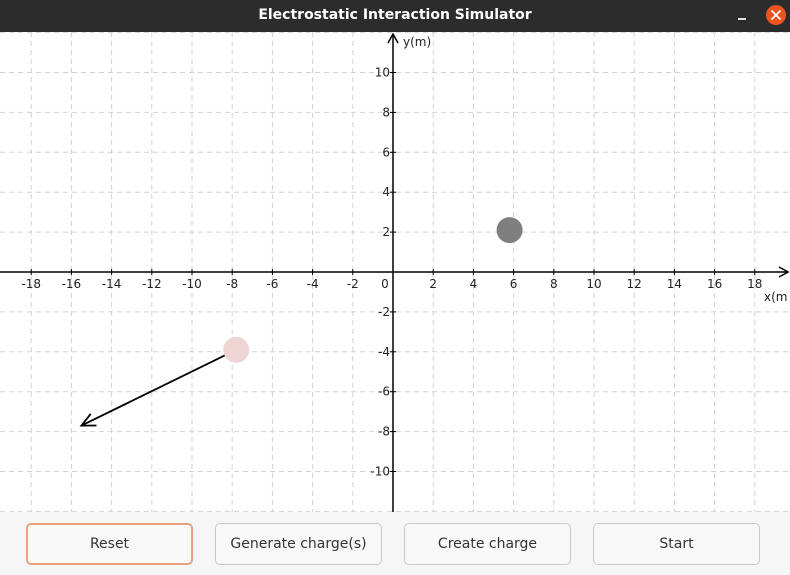 The width and height of the screenshot is (790, 575). I want to click on x-tick-label: 12, so click(634, 284).